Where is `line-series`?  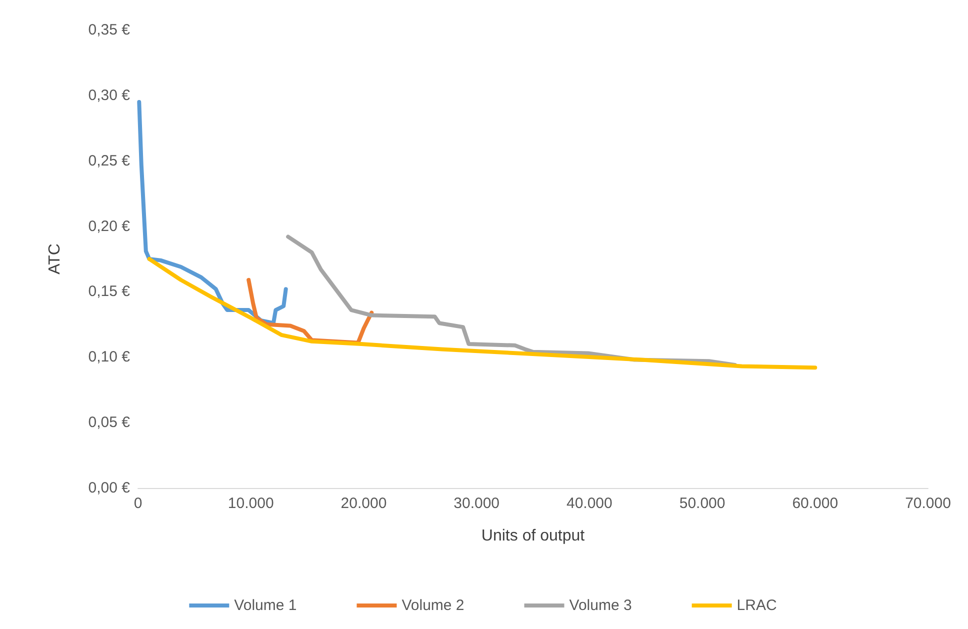 line-series is located at coordinates (482, 313).